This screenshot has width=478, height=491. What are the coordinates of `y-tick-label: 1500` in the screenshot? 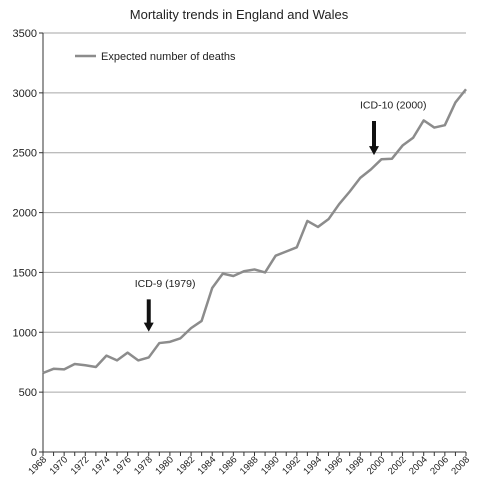 It's located at (25, 273).